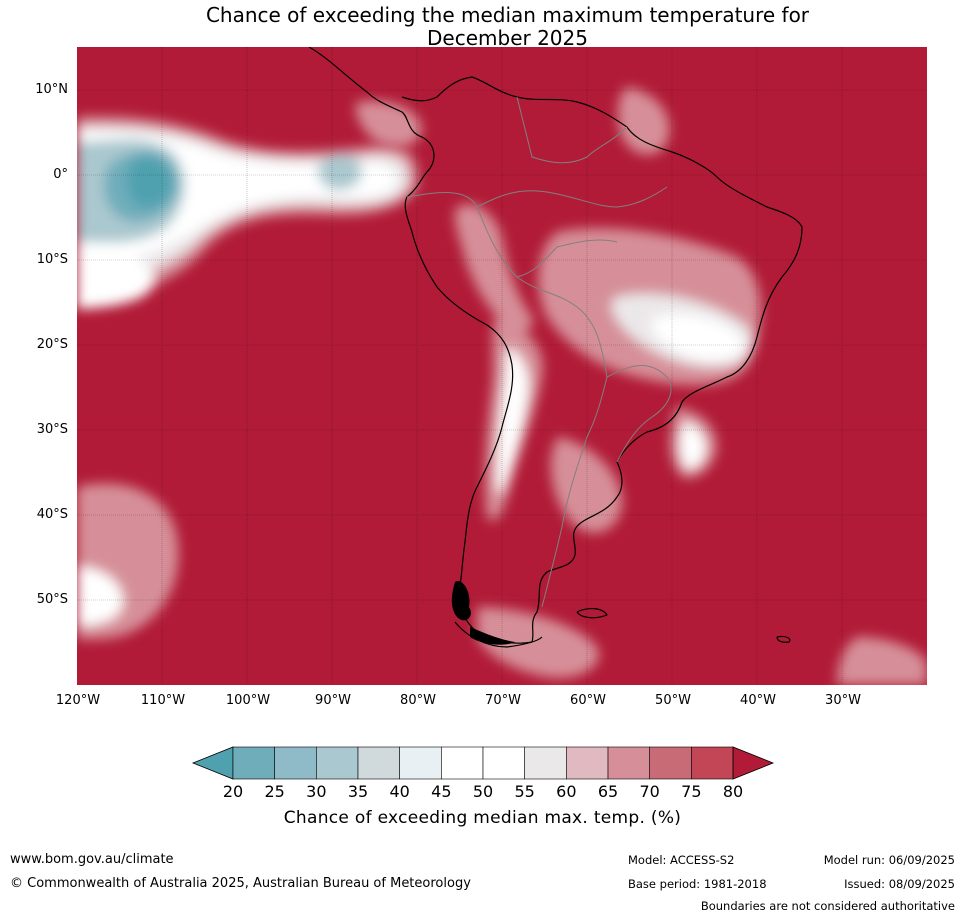 Image resolution: width=965 pixels, height=919 pixels. I want to click on lon-label: 110°W, so click(163, 700).